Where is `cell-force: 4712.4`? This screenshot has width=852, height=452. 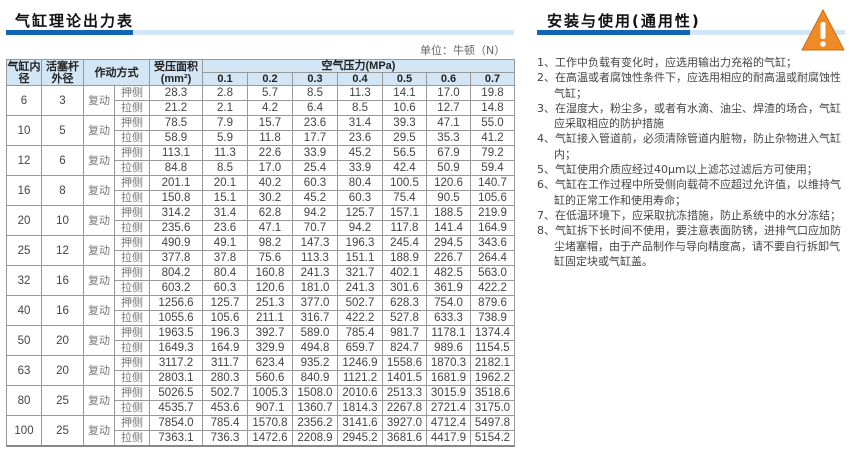
cell-force: 4712.4 is located at coordinates (448, 423).